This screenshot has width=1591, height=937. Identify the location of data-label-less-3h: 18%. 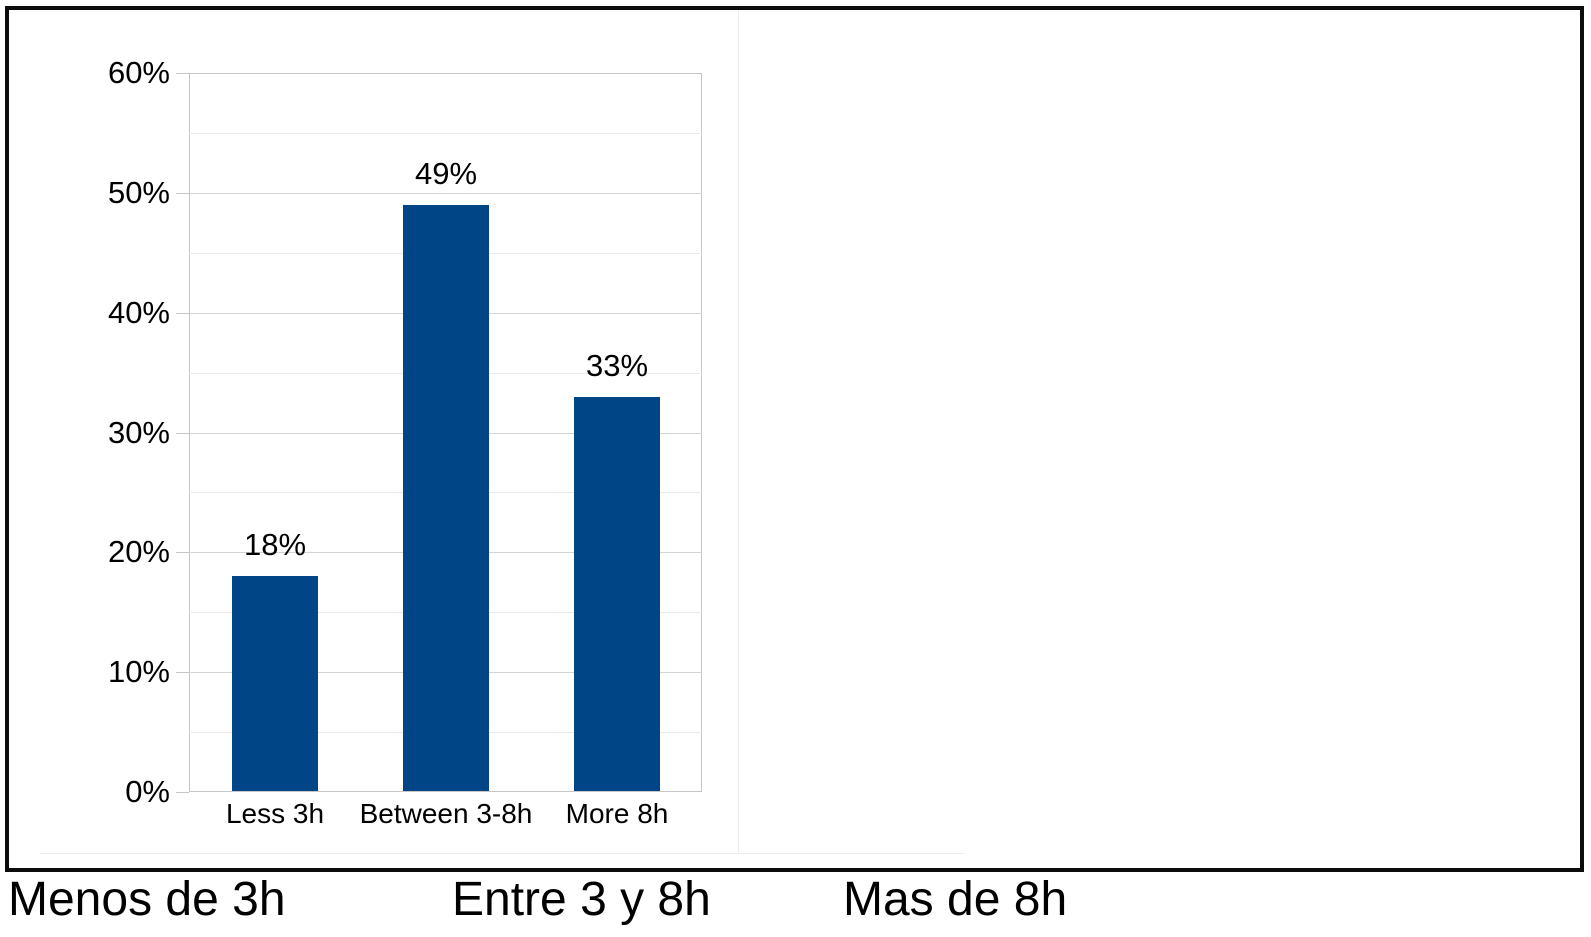
(275, 544).